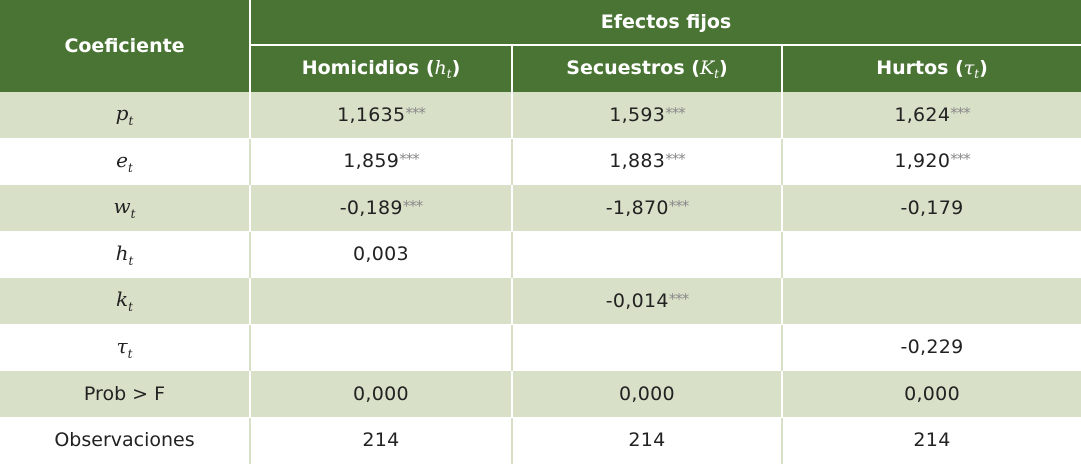 The width and height of the screenshot is (1081, 464). What do you see at coordinates (637, 161) in the screenshot?
I see `cell-value: 1,883` at bounding box center [637, 161].